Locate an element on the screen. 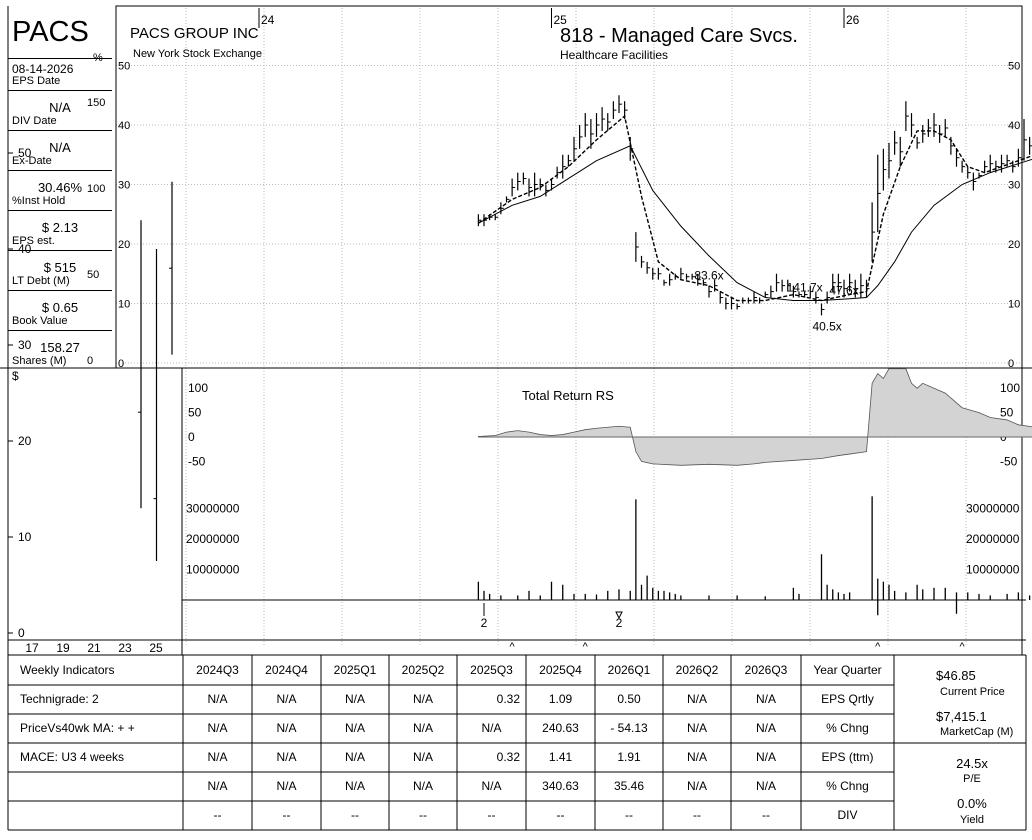  summary-label: MarketCap (M) is located at coordinates (977, 732).